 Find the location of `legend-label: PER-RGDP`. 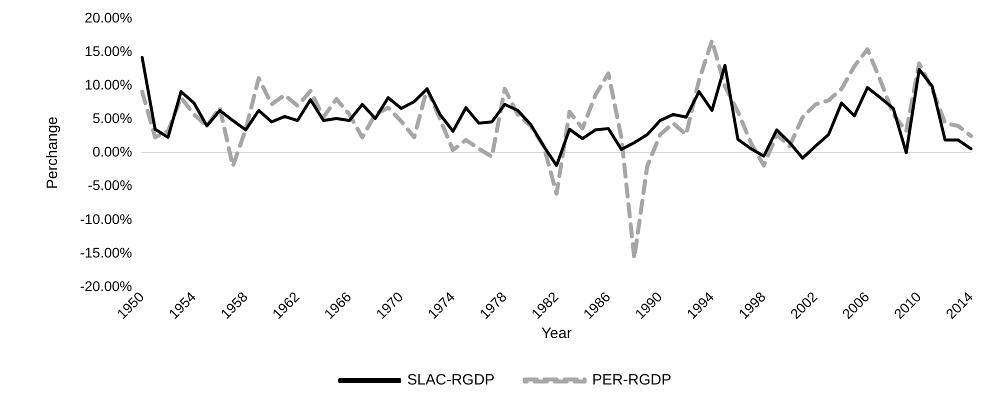

legend-label: PER-RGDP is located at coordinates (632, 380).